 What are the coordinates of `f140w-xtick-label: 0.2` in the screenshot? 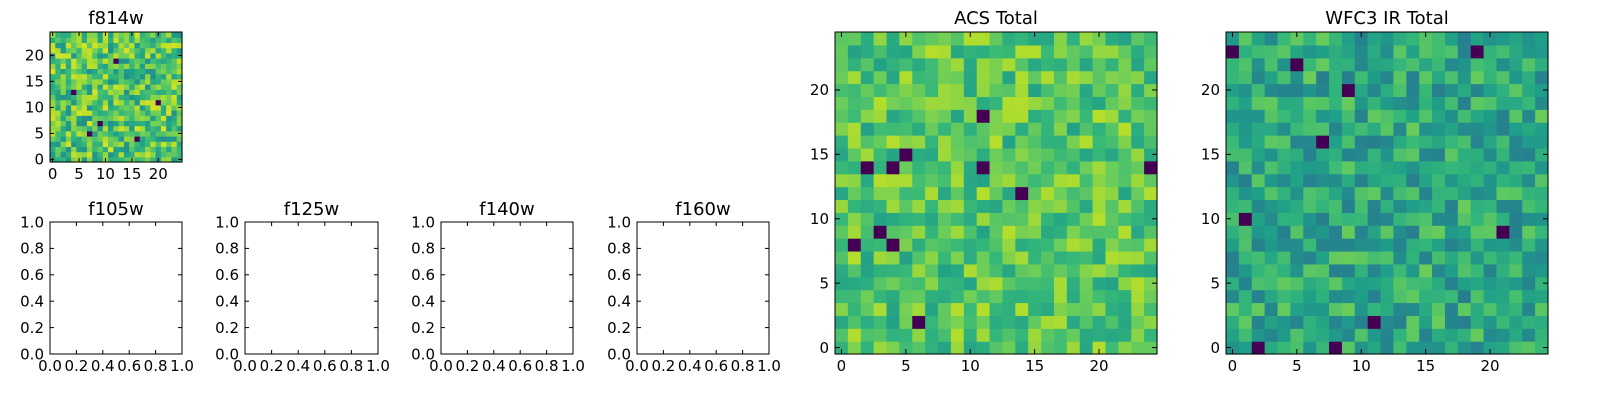 It's located at (467, 366).